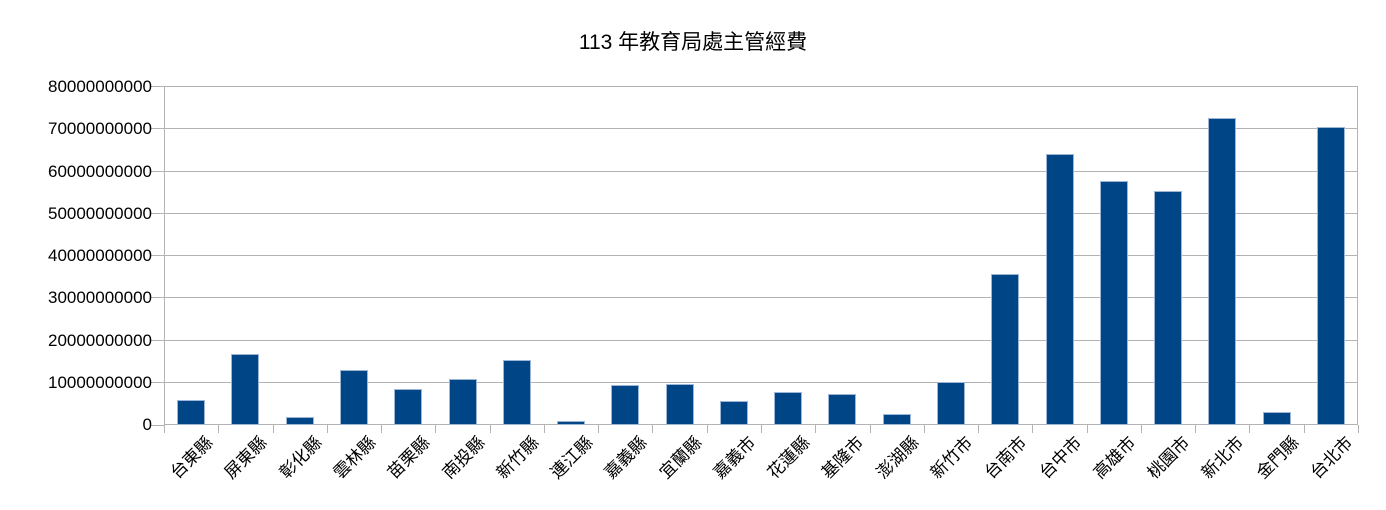  Describe the element at coordinates (99, 86) in the screenshot. I see `y-axis-label: 80000000000` at that location.